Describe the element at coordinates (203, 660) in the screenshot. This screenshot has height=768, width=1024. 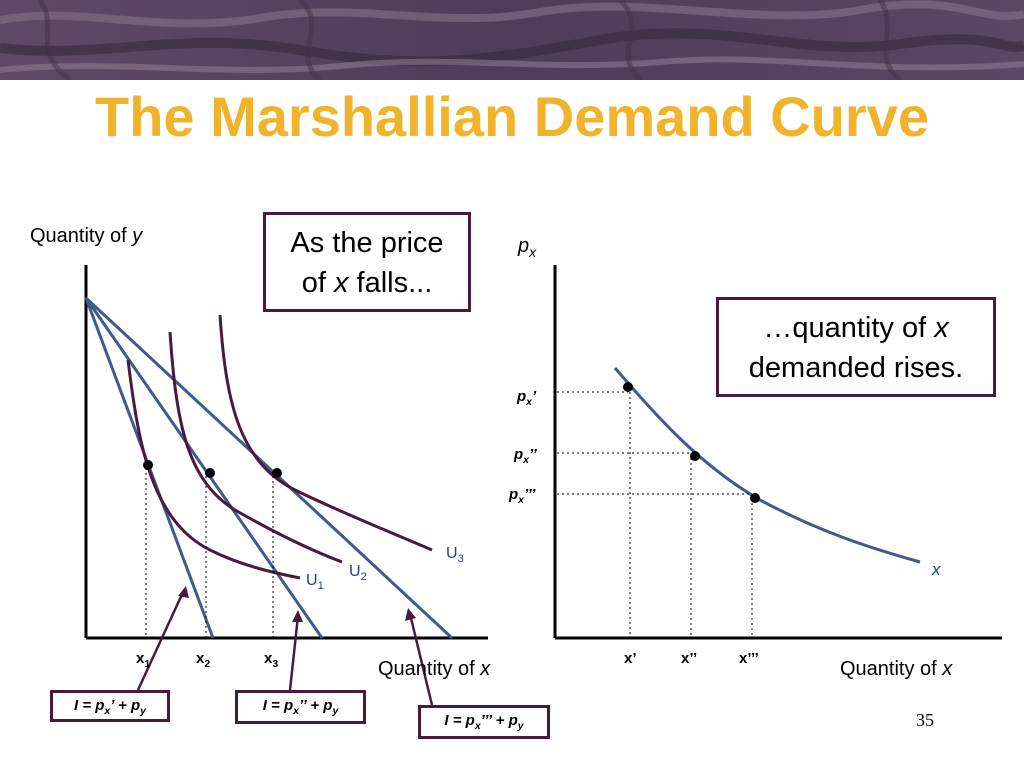
I see `tick-x2: x2` at that location.